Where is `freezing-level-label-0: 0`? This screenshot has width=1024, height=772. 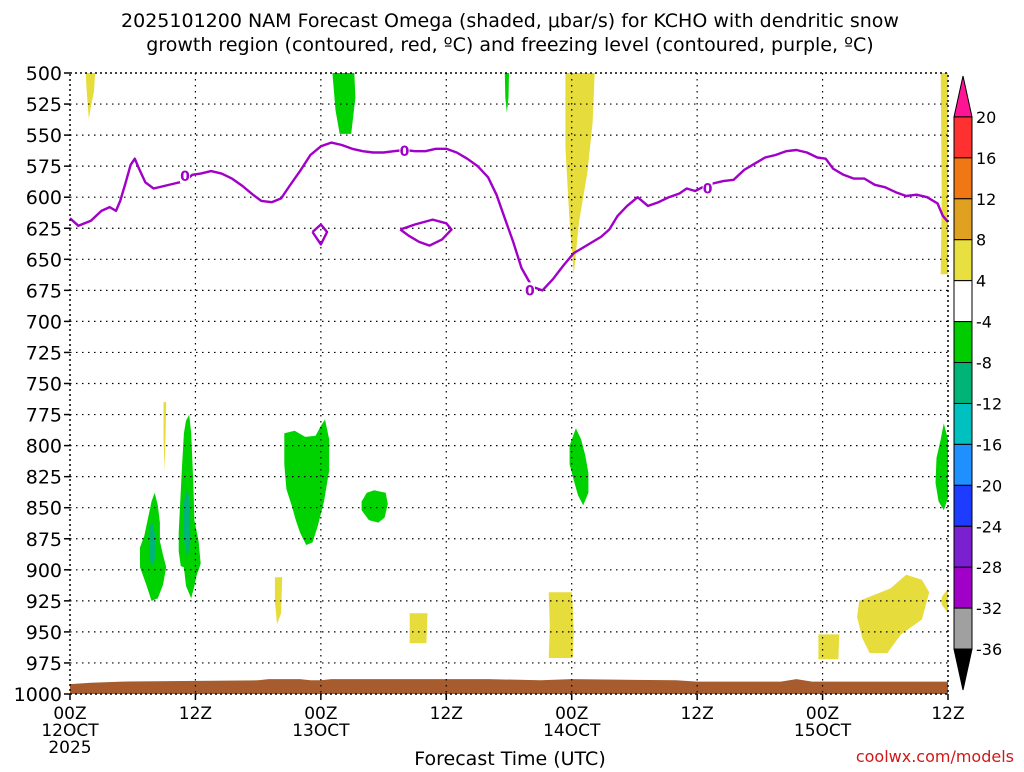
freezing-level-label-0: 0 is located at coordinates (185, 177).